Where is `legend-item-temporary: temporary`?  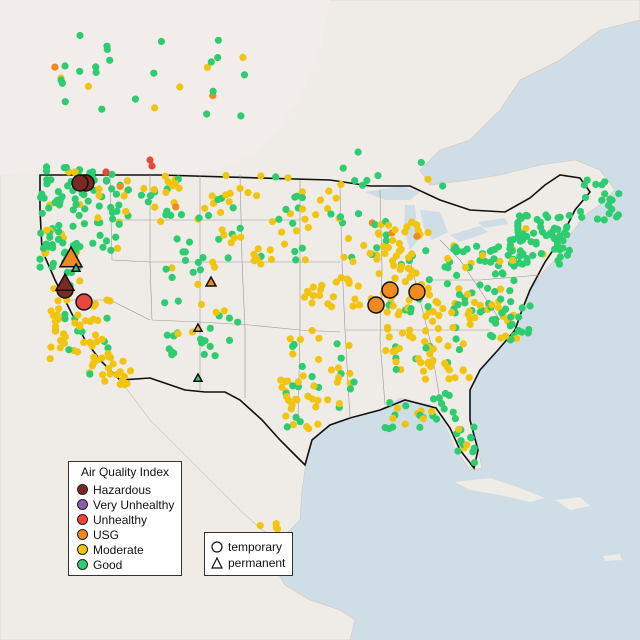 legend-item-temporary: temporary is located at coordinates (246, 546).